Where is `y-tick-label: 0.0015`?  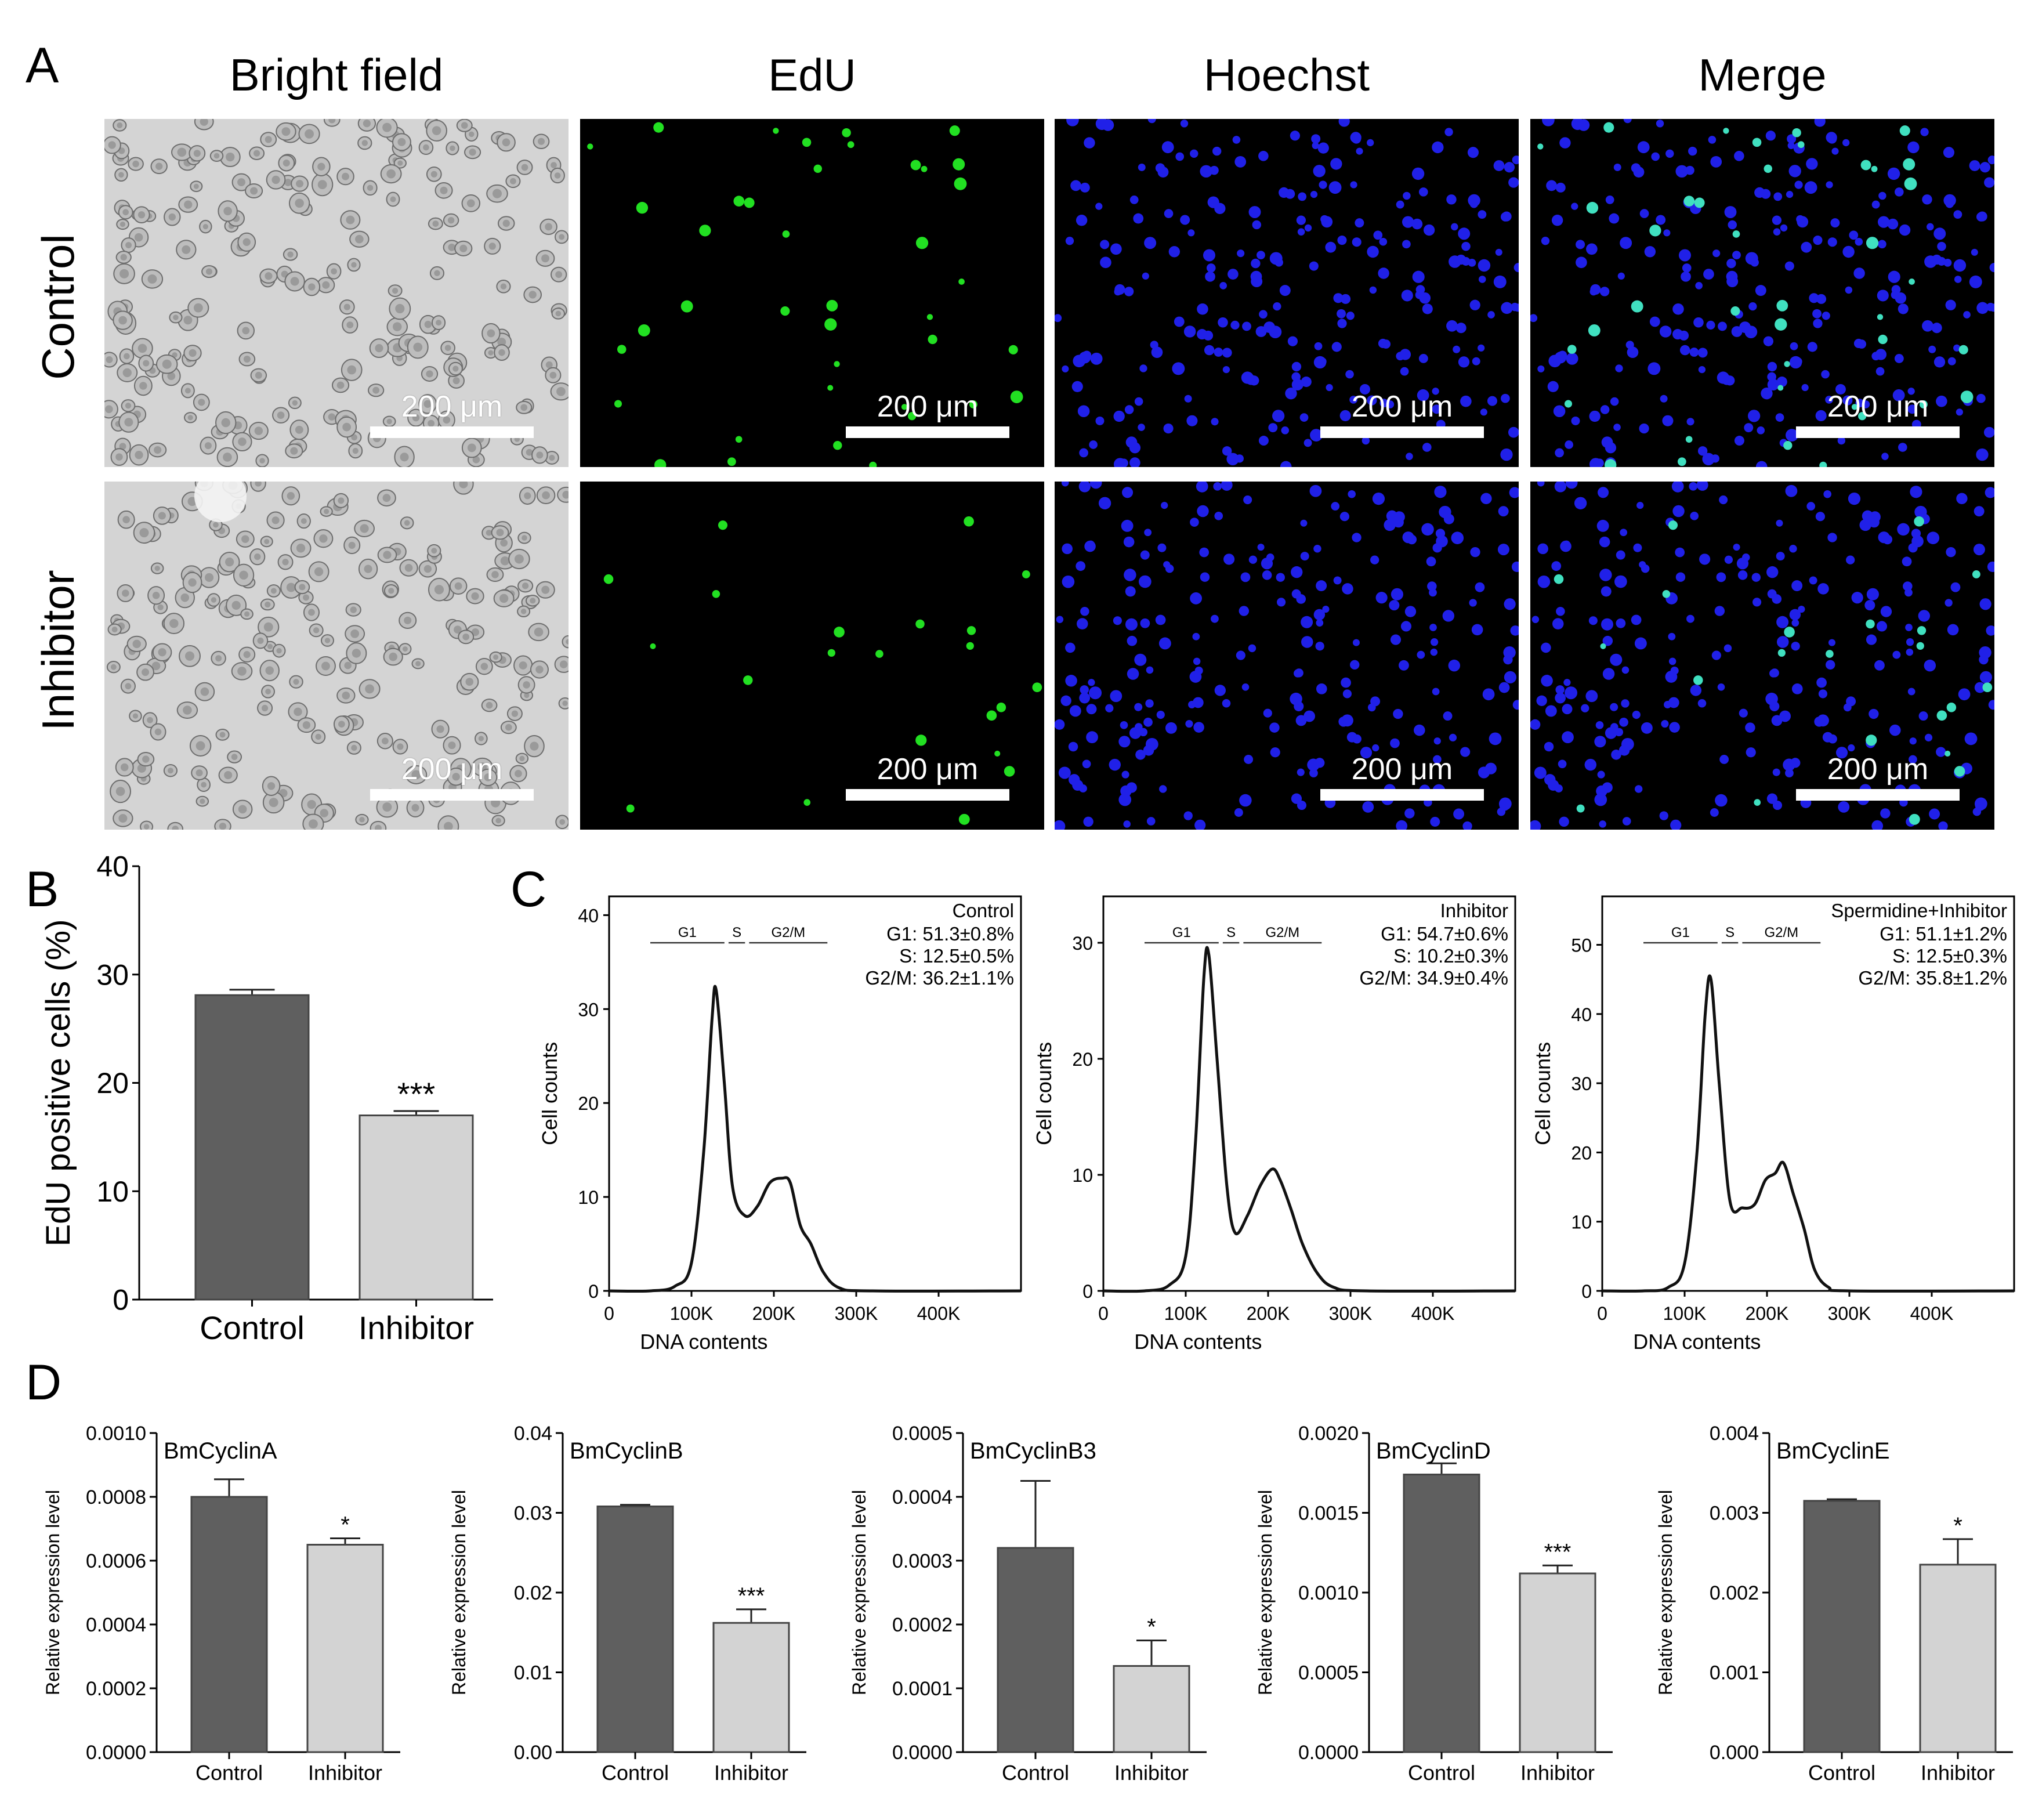
y-tick-label: 0.0015 is located at coordinates (1328, 1513).